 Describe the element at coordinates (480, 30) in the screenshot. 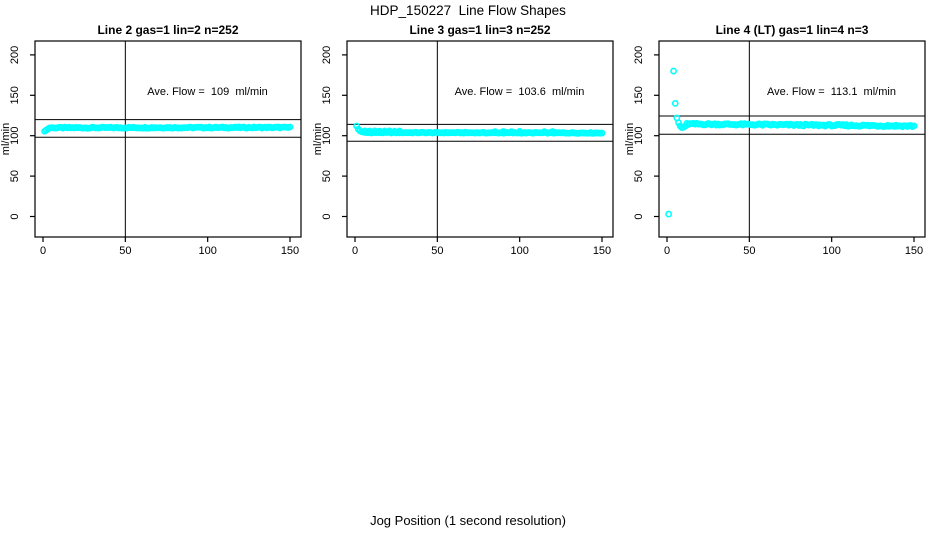

I see `subplot-title-line-3: Line 3 gas=1 lin=3 n=252` at that location.